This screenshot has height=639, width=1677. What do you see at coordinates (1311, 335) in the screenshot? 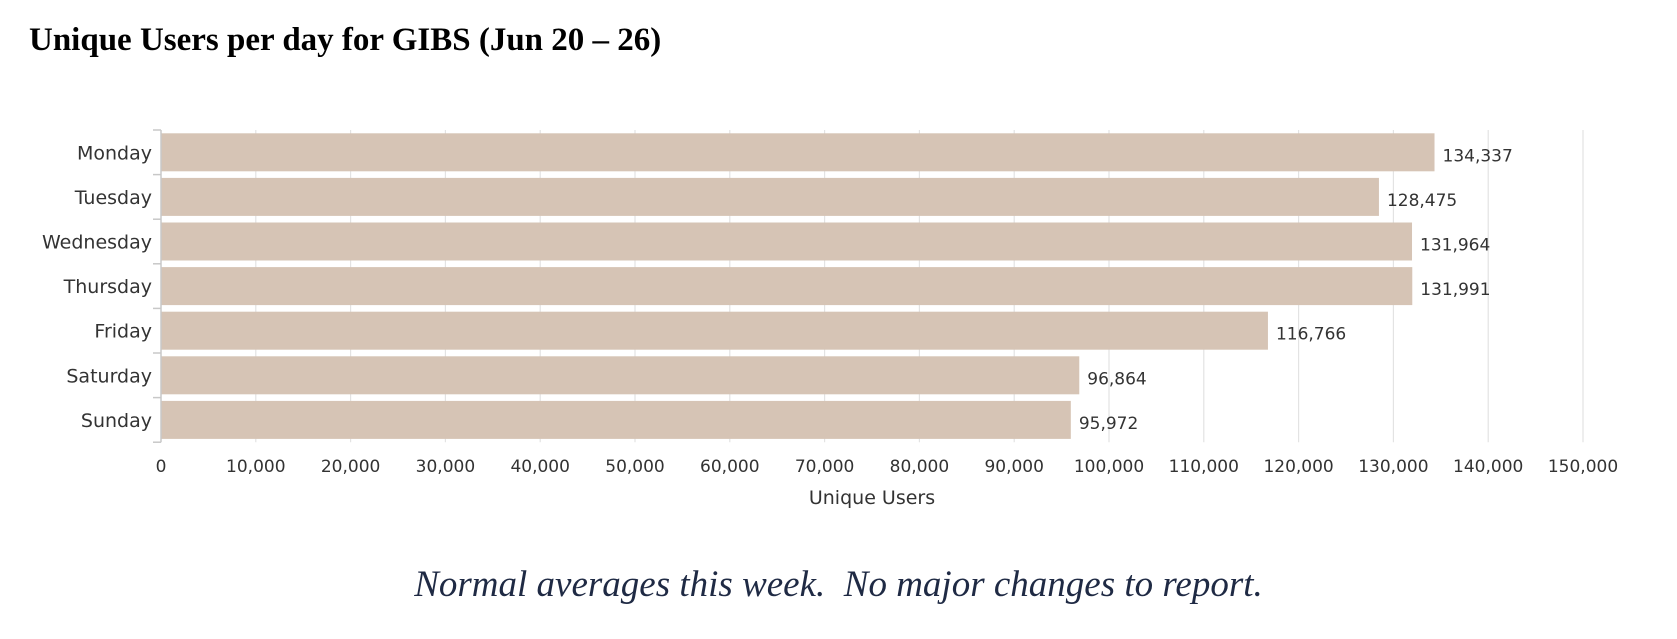
I see `data-label: 116,766` at bounding box center [1311, 335].